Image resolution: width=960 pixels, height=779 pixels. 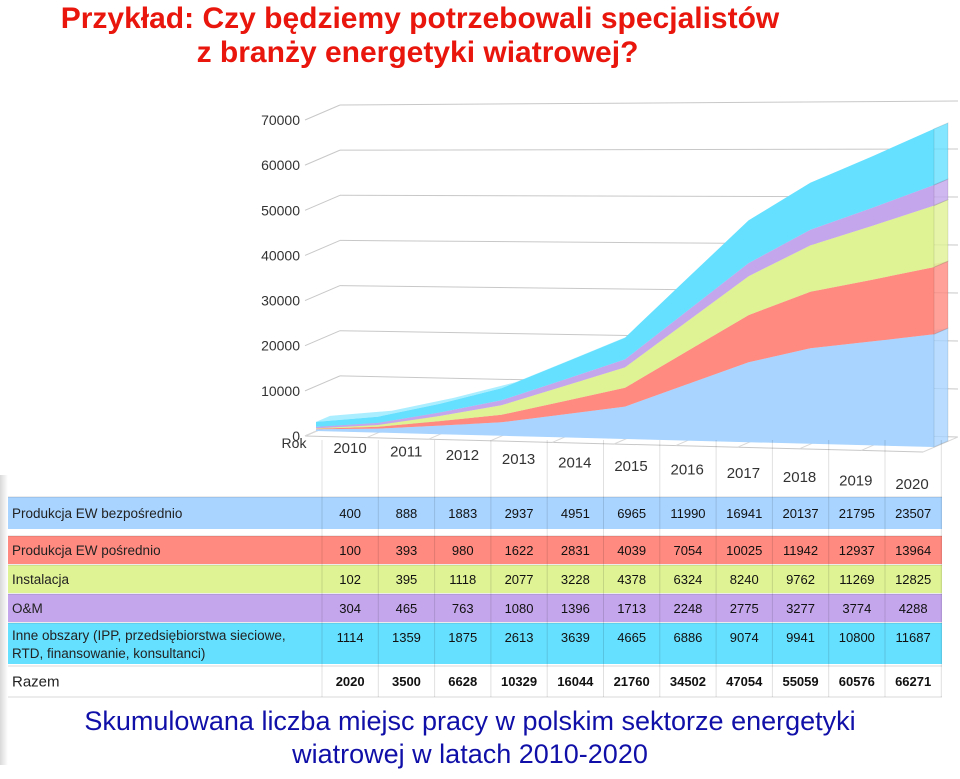 I want to click on table-cell: 21795, so click(x=857, y=513).